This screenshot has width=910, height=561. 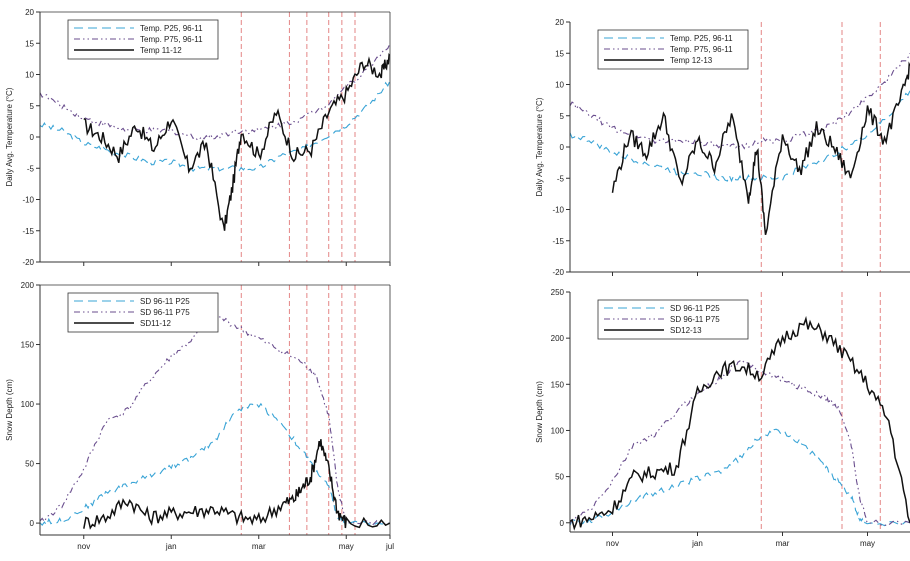 What do you see at coordinates (156, 323) in the screenshot?
I see `legend-label: SD11-12` at bounding box center [156, 323].